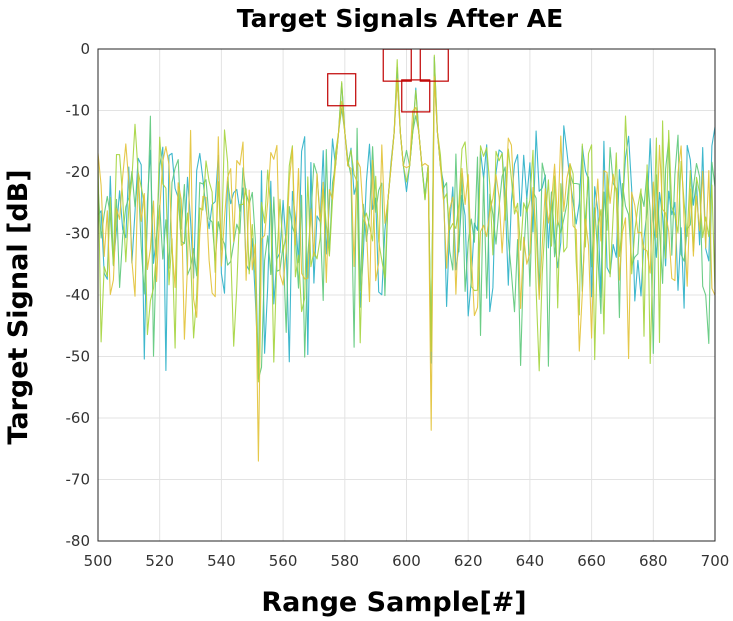 The image size is (733, 621). I want to click on x-tick-label: 620, so click(468, 561).